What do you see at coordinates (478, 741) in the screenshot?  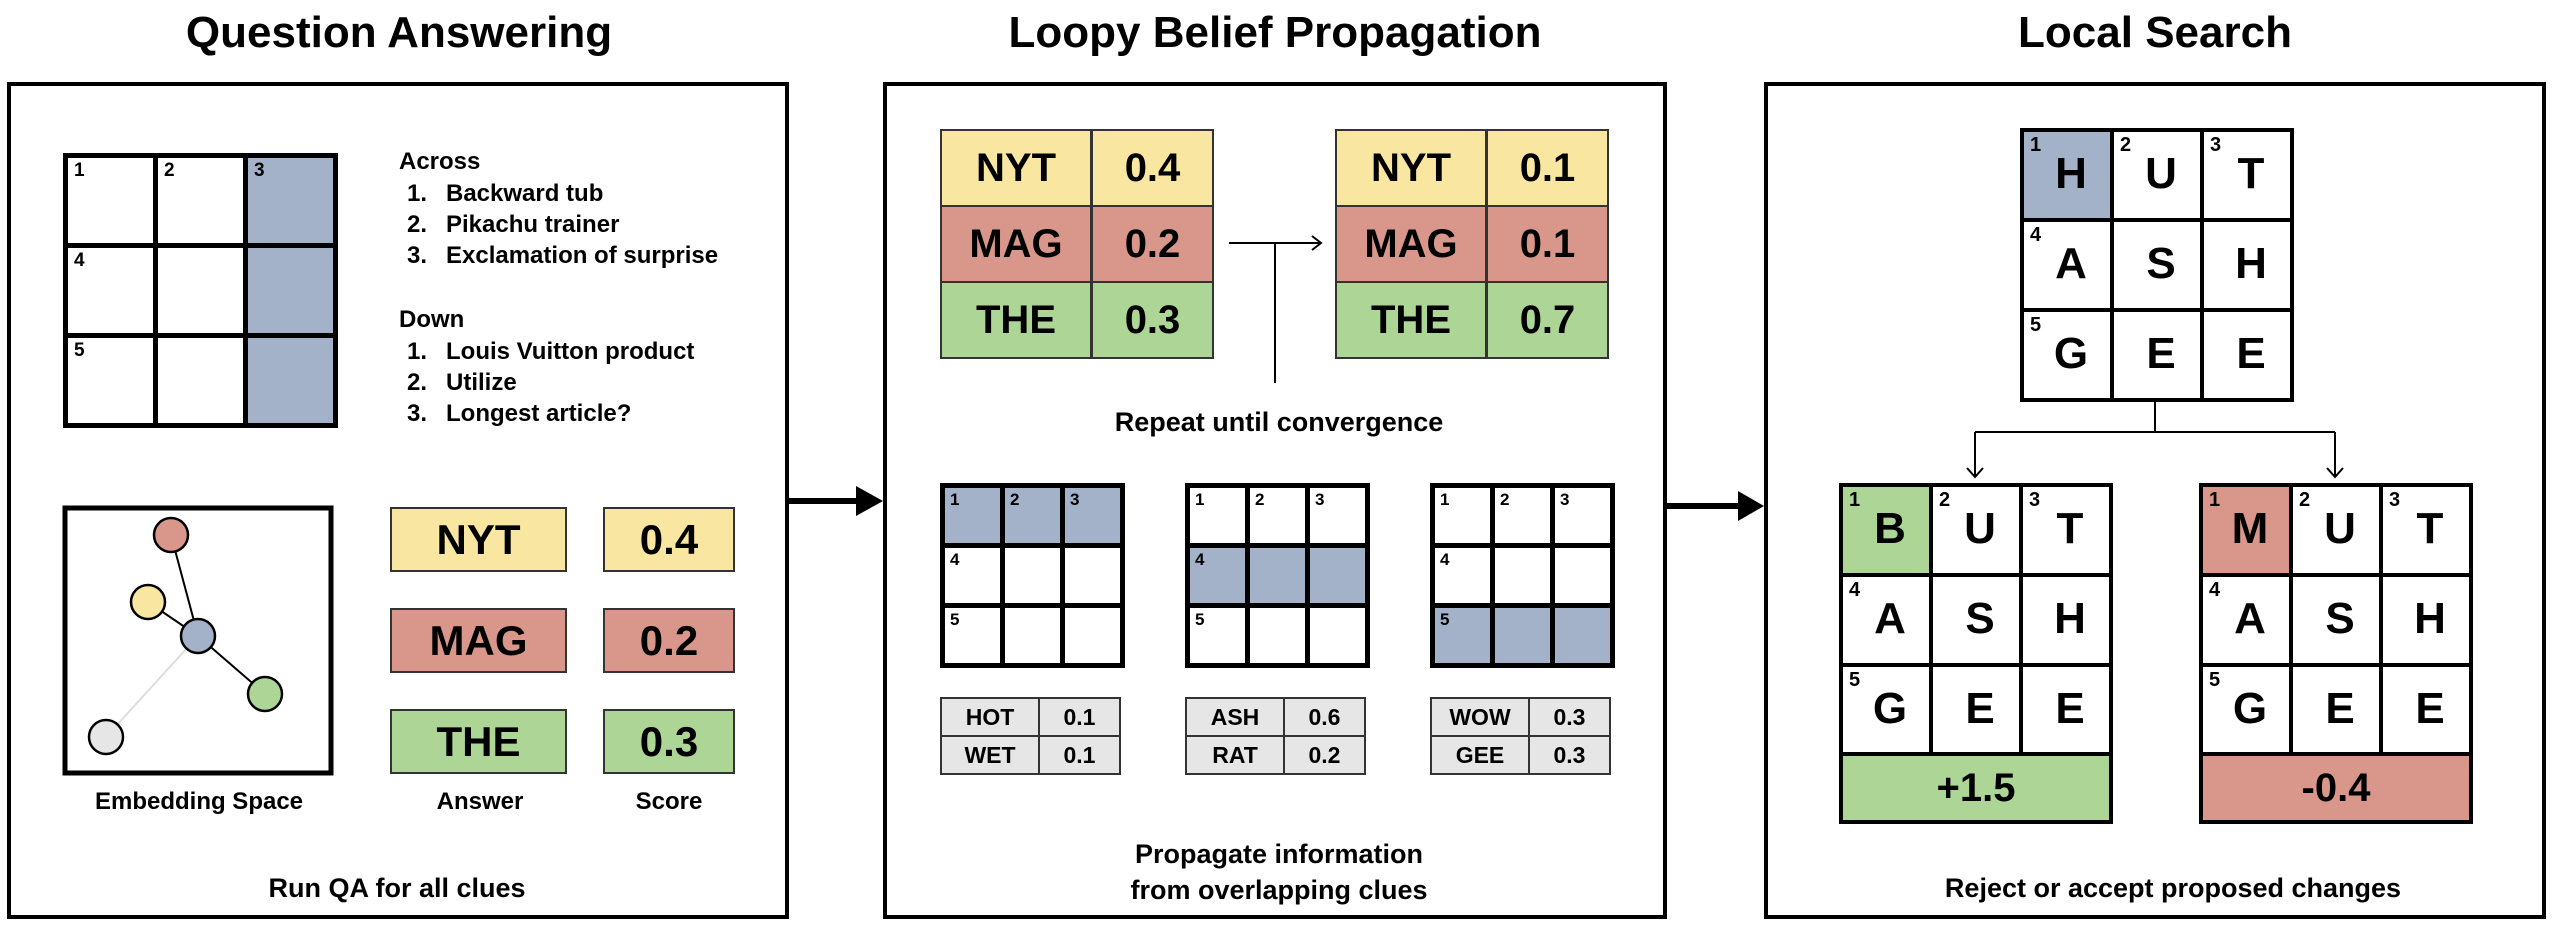 I see `answer-box: THE` at bounding box center [478, 741].